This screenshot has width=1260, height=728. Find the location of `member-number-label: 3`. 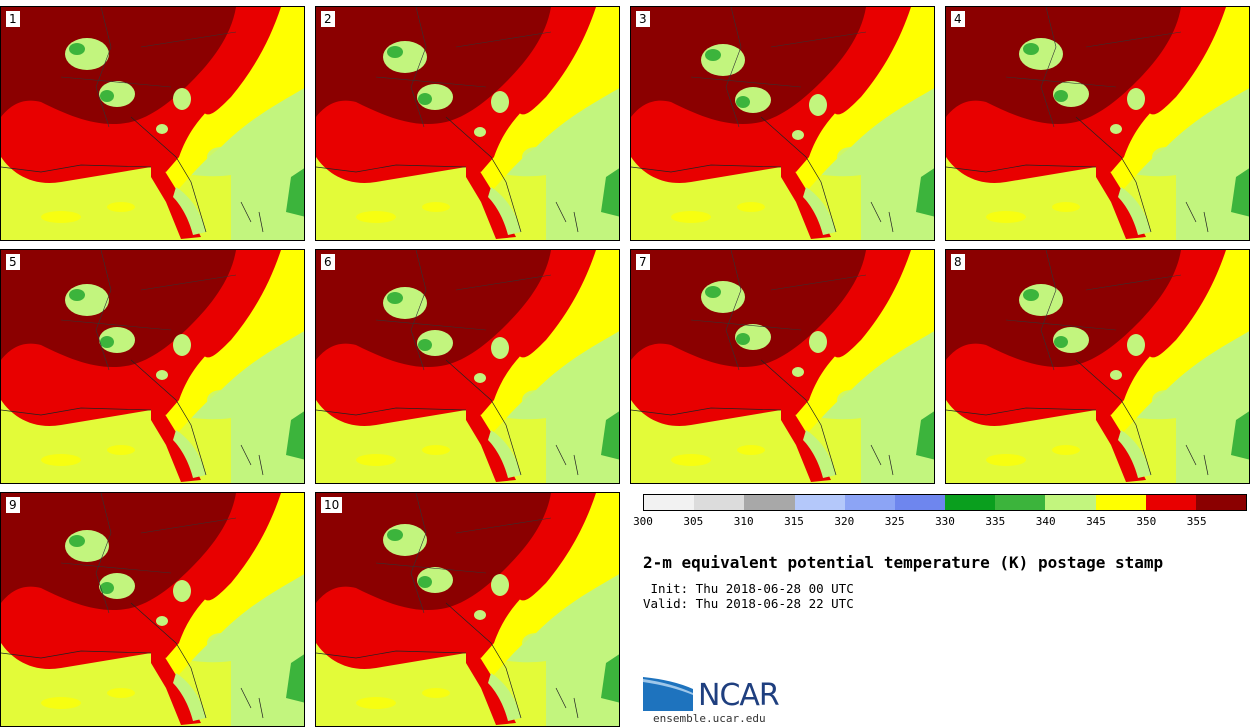

member-number-label: 3 is located at coordinates (643, 19).